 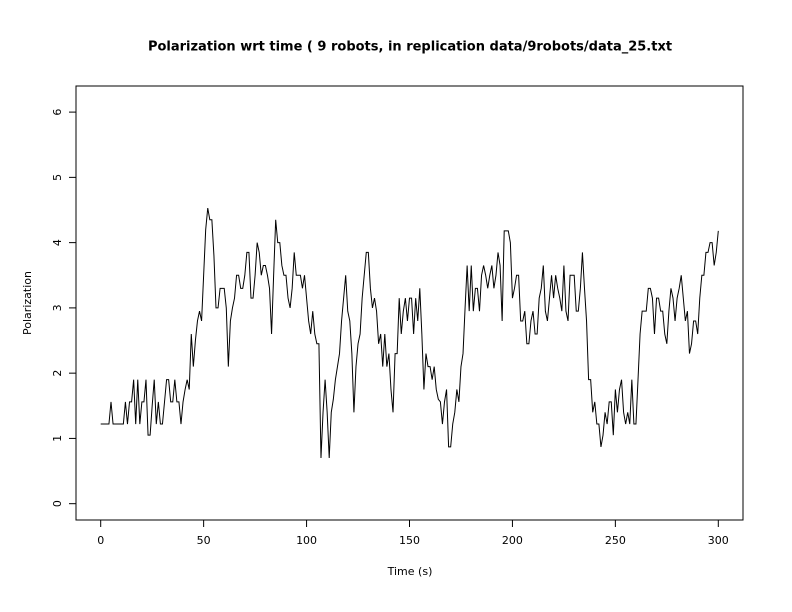 What do you see at coordinates (57, 112) in the screenshot?
I see `y-tick-label: 6` at bounding box center [57, 112].